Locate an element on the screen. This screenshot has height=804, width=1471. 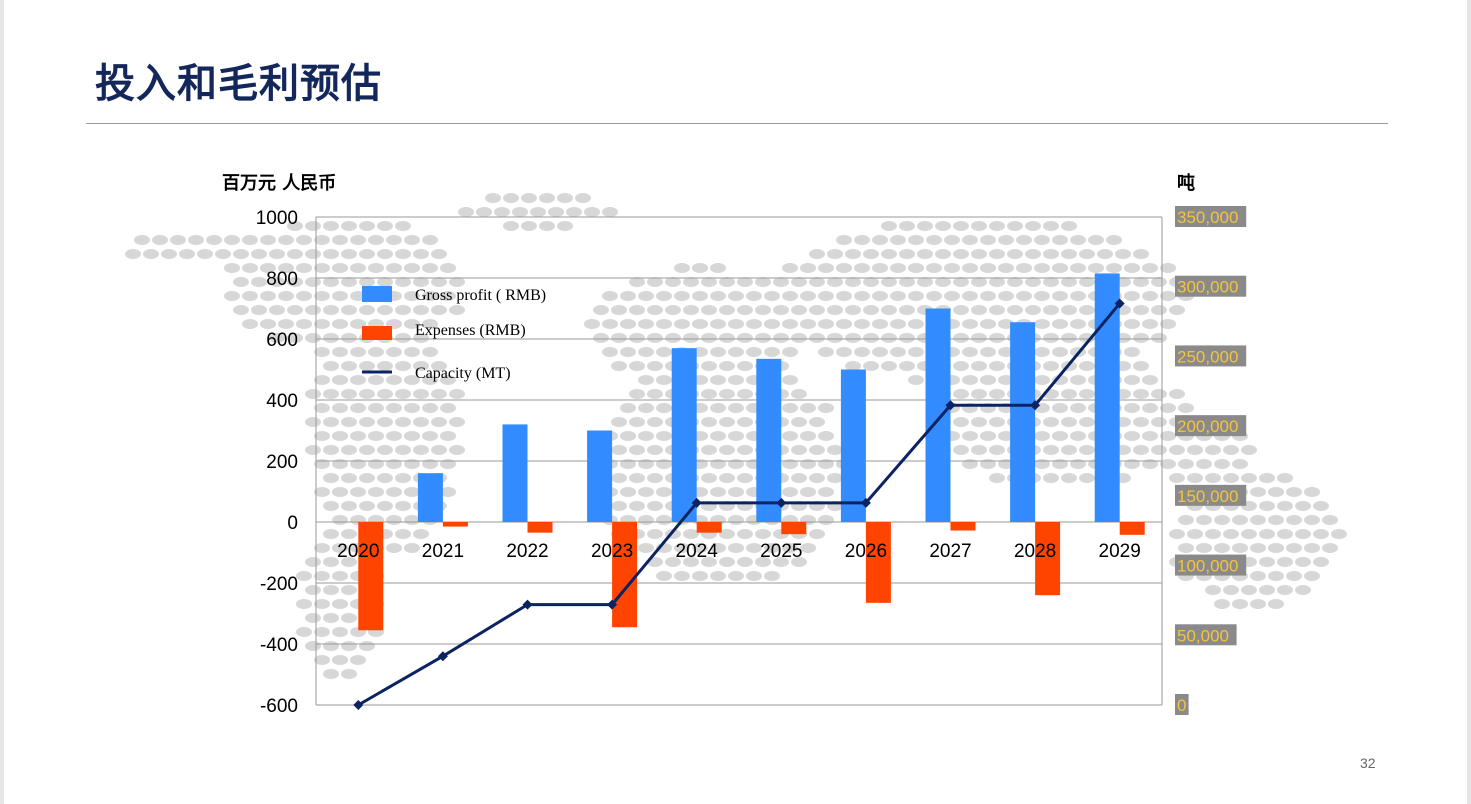
legend-label-capacity: Capacity (MT) is located at coordinates (463, 373).